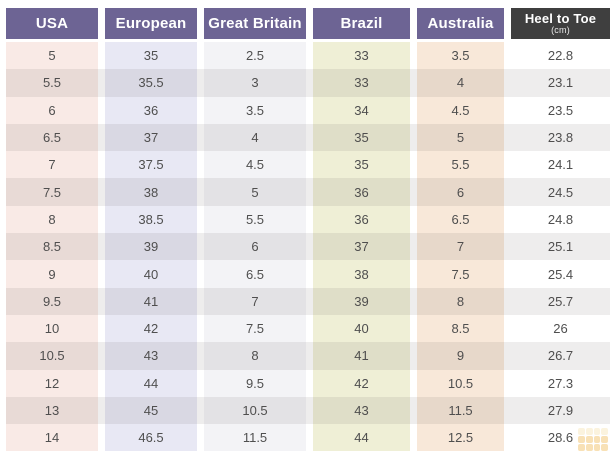  I want to click on column-header-brazil: Brazil, so click(361, 23).